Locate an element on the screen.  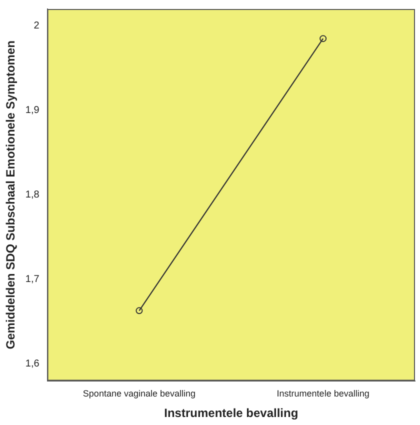
y-tick-label: 1,7 is located at coordinates (32, 280).